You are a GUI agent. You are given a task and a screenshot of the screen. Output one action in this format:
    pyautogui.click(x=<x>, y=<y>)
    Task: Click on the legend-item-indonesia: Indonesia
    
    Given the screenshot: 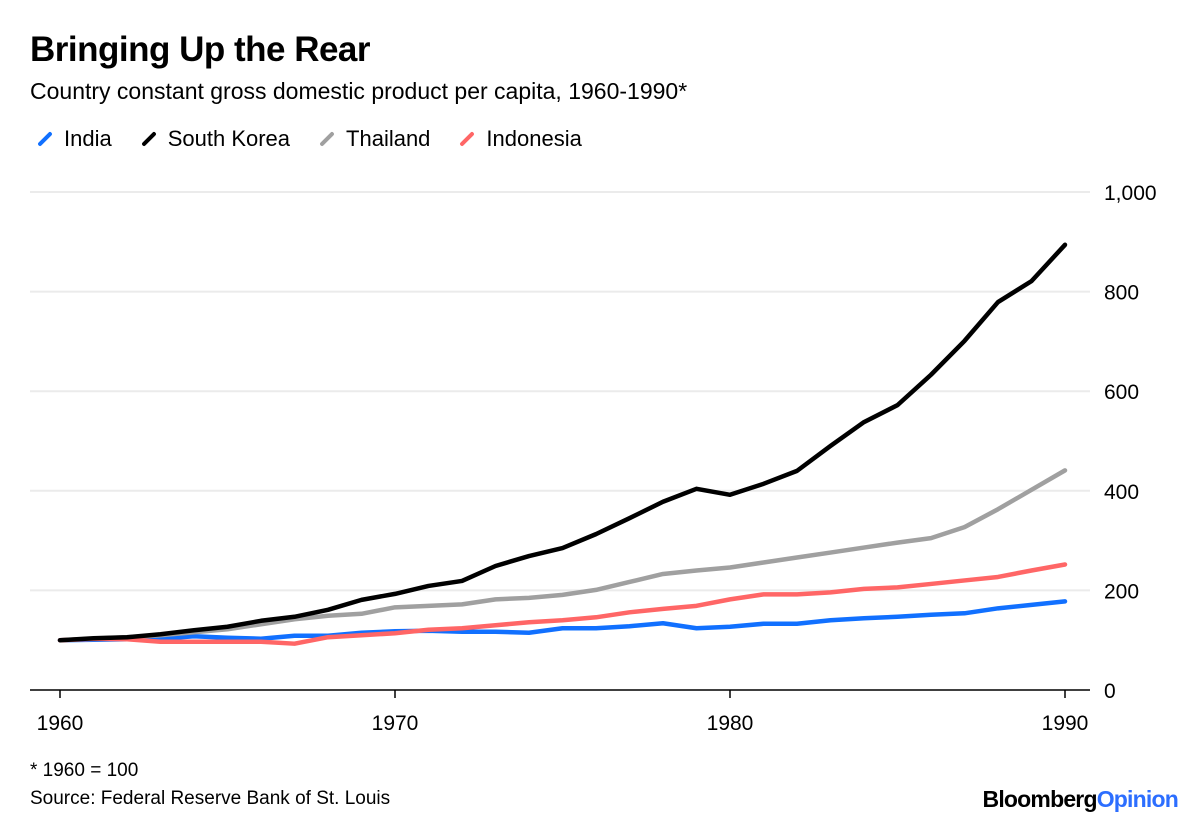 What is the action you would take?
    pyautogui.click(x=520, y=139)
    